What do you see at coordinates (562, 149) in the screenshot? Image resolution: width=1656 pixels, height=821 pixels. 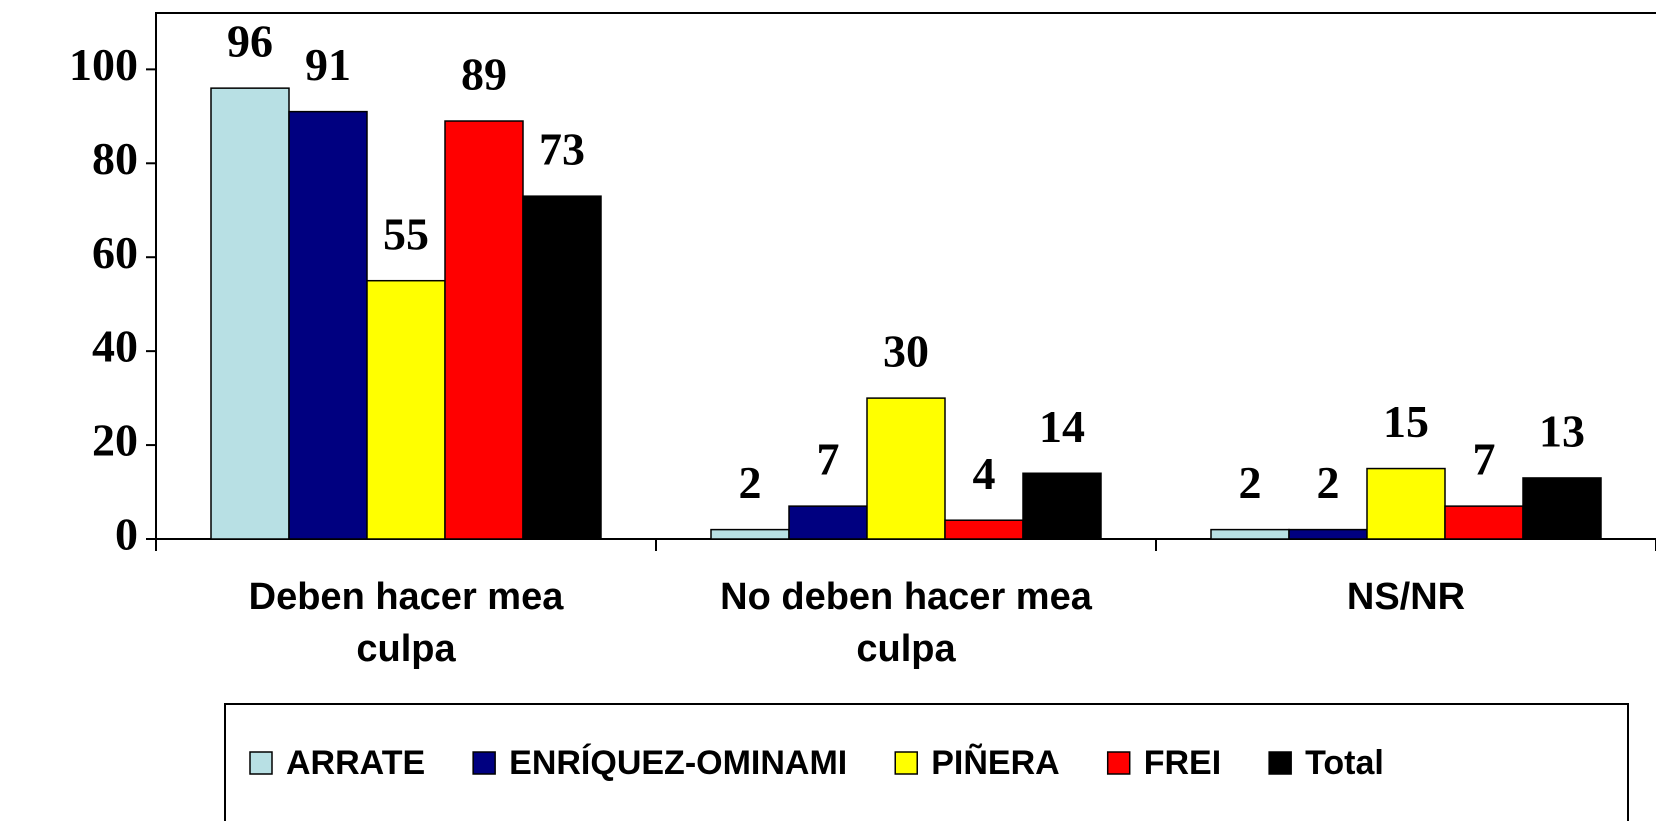 I see `value-label: 73` at bounding box center [562, 149].